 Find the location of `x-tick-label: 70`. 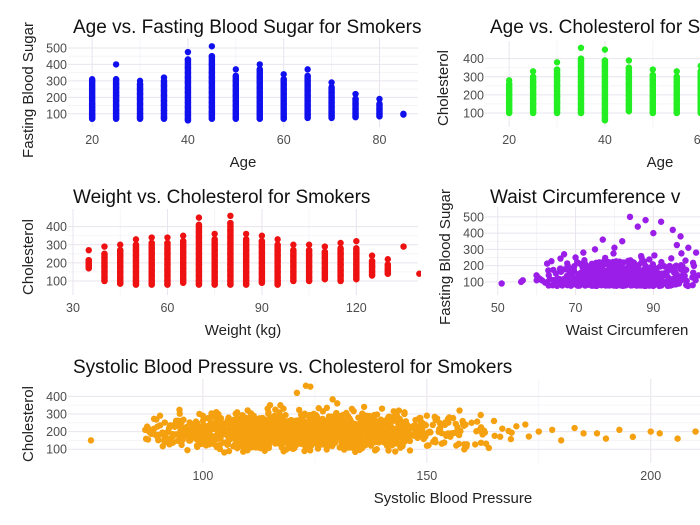

x-tick-label: 70 is located at coordinates (576, 308).